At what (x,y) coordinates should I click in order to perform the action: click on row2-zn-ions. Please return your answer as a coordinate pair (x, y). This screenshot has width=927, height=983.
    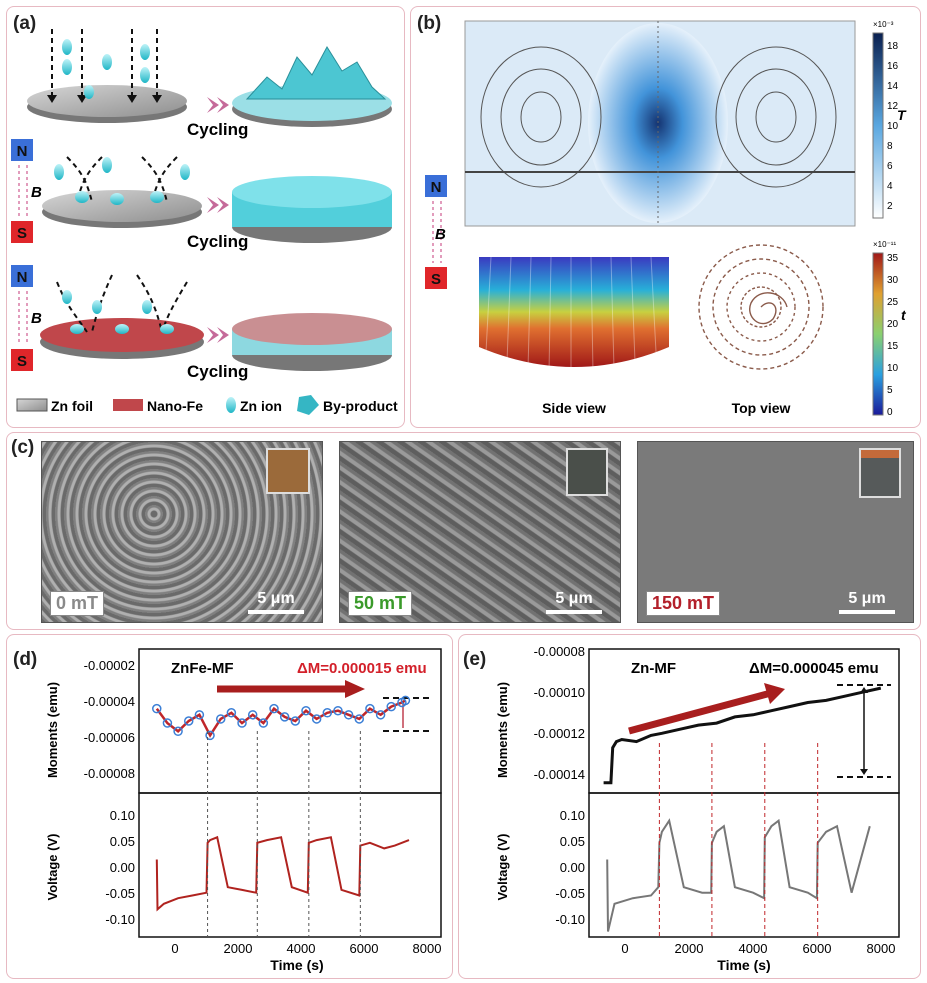
    Looking at the image, I should click on (122, 181).